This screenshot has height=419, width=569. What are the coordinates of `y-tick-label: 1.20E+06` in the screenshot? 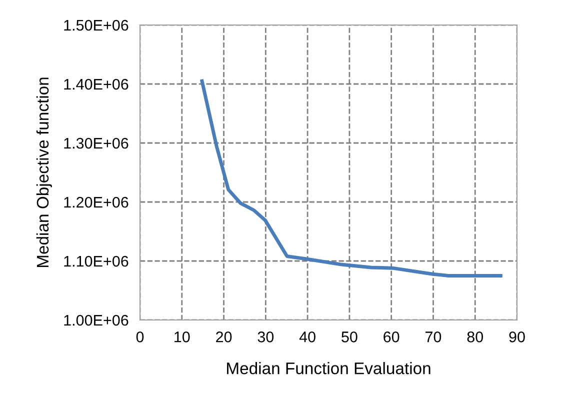 It's located at (96, 202).